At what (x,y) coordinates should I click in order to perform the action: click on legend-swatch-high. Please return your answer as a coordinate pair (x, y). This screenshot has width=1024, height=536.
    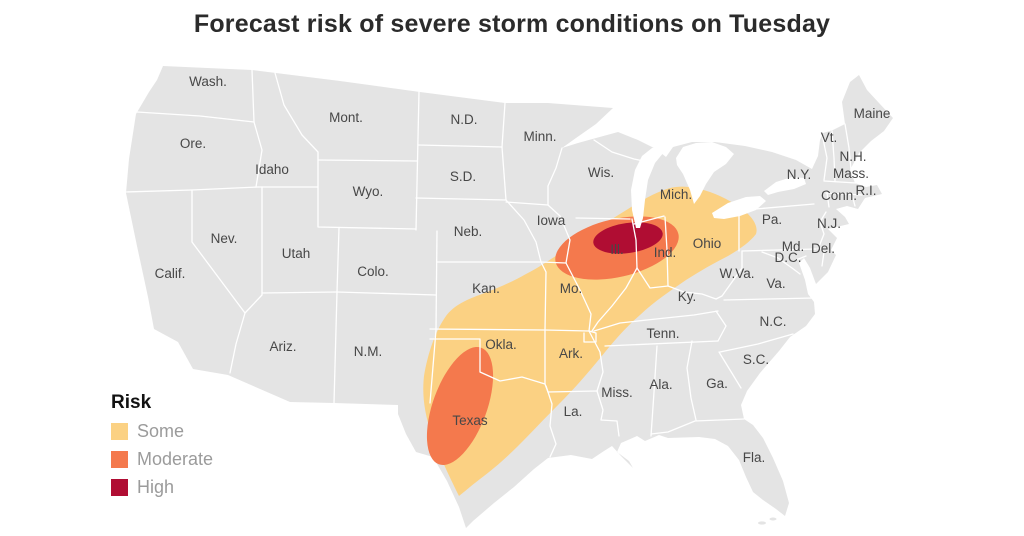
    Looking at the image, I should click on (119, 487).